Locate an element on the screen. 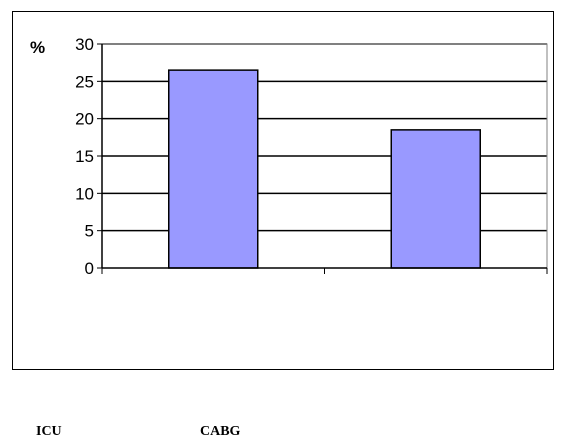 This screenshot has height=446, width=568. y-tick-label: 30 is located at coordinates (84, 44).